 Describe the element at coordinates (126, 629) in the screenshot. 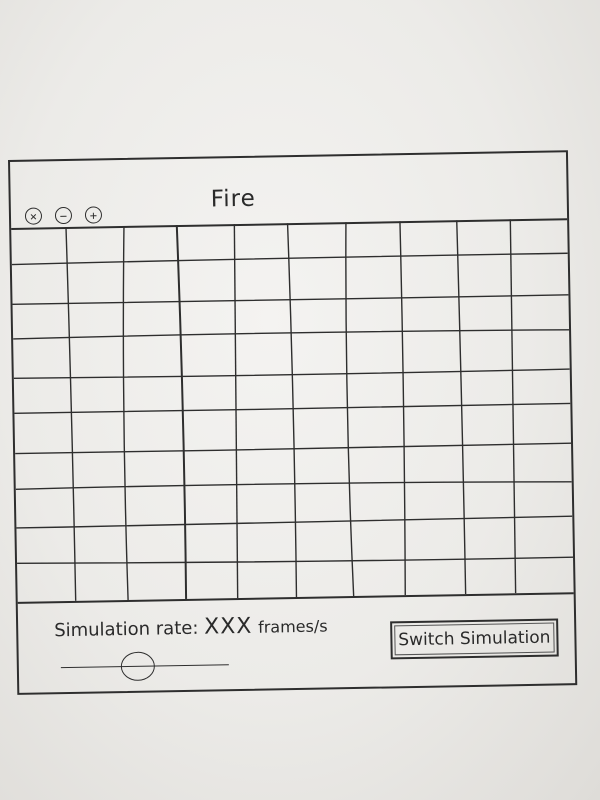

I see `rate-label-text: Simulation rate:` at that location.